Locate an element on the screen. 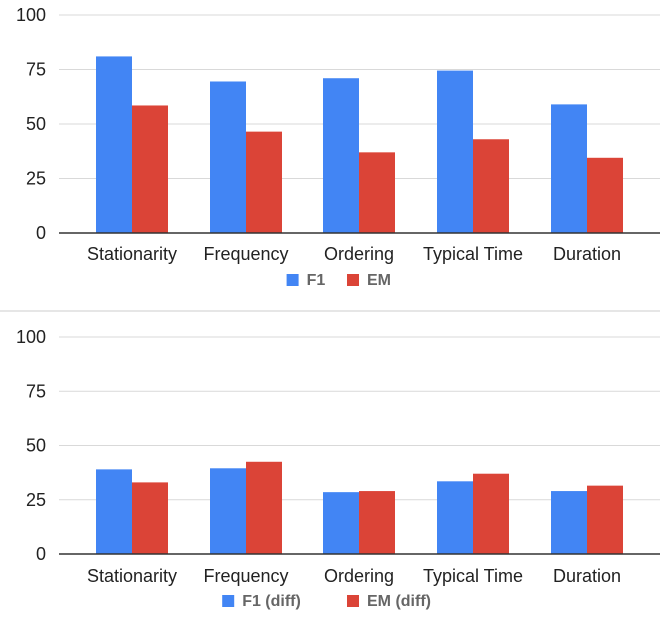  legend-label: F1 (diff) is located at coordinates (271, 601).